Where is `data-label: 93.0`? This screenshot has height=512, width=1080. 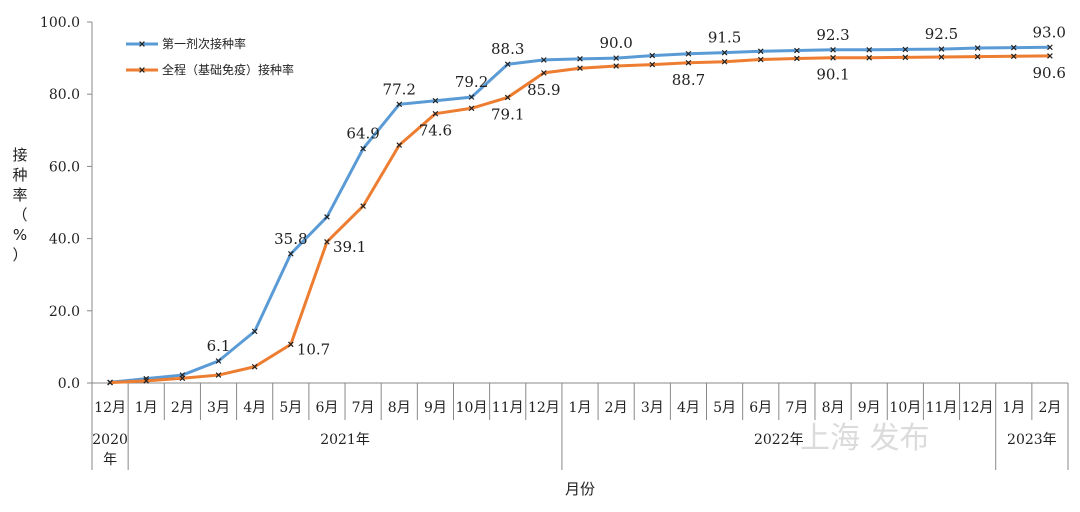 data-label: 93.0 is located at coordinates (1049, 32).